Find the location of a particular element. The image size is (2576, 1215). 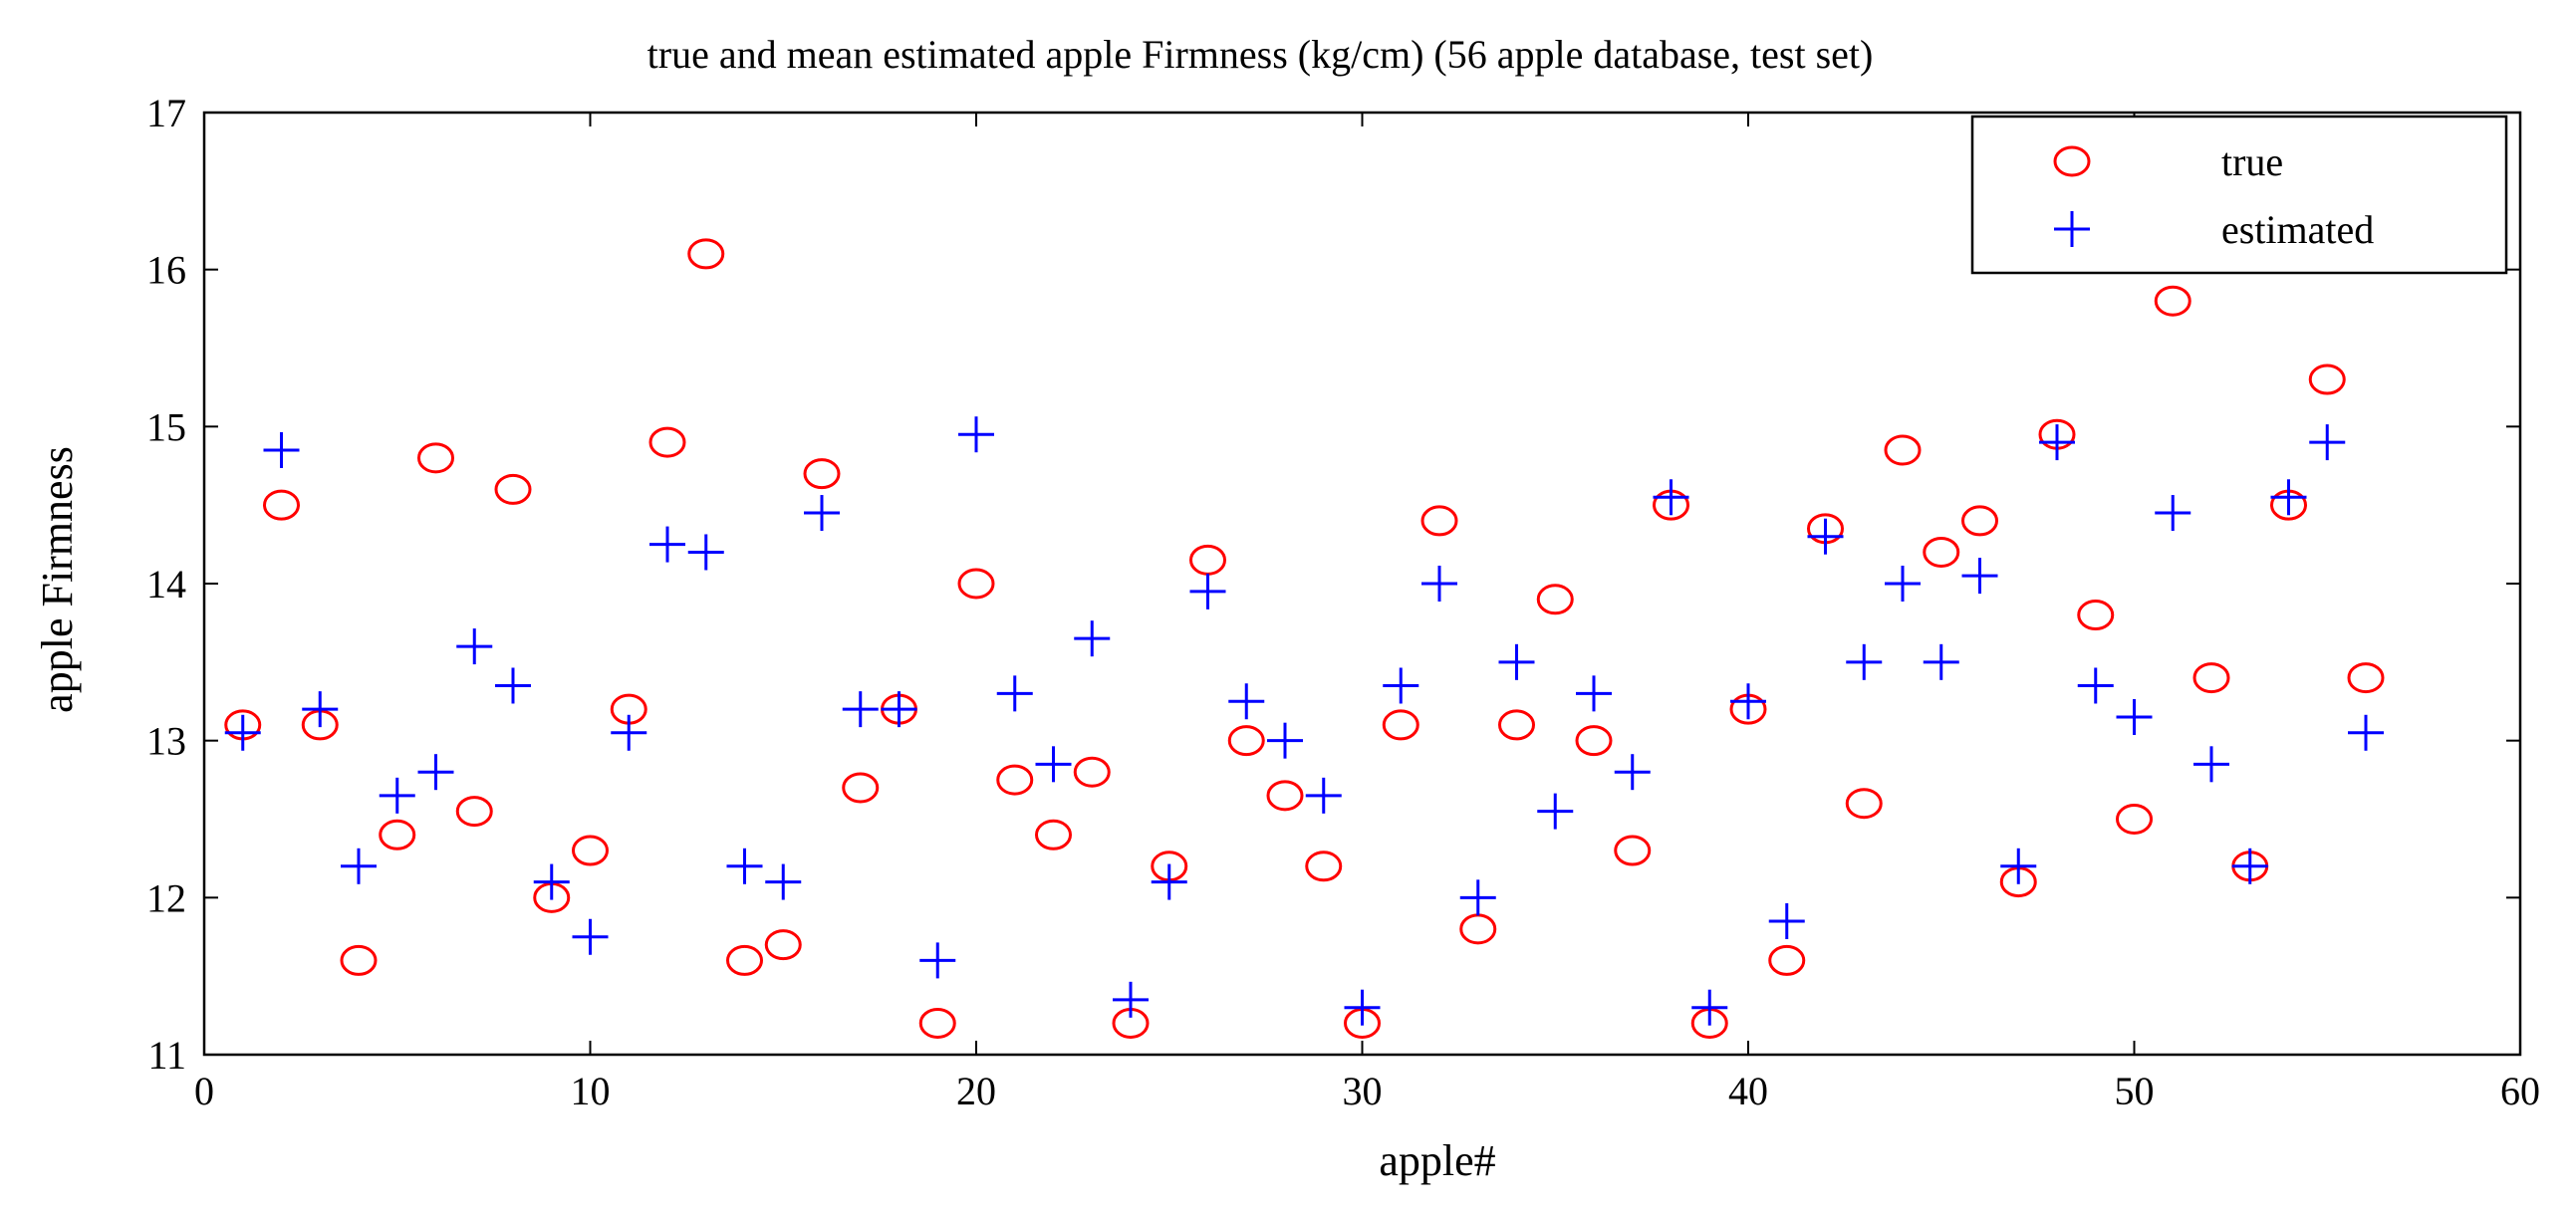

y-tick-label: 17 is located at coordinates (166, 113).